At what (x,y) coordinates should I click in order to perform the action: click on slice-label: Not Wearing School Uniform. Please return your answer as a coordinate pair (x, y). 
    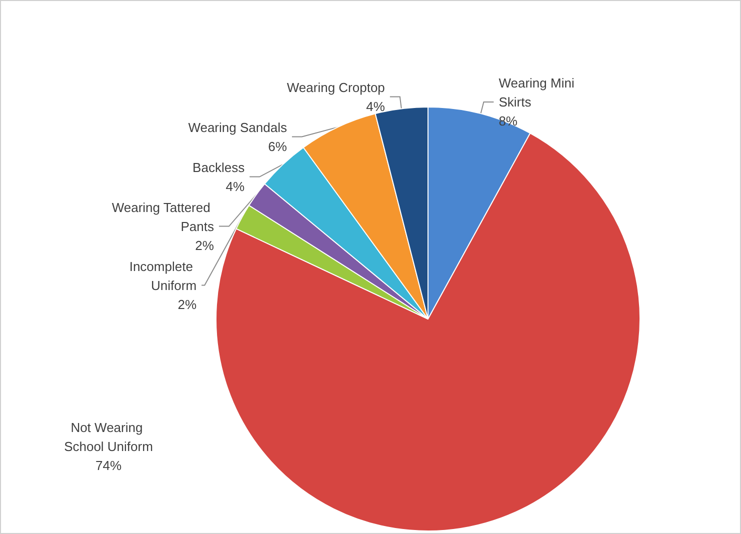
    Looking at the image, I should click on (108, 437).